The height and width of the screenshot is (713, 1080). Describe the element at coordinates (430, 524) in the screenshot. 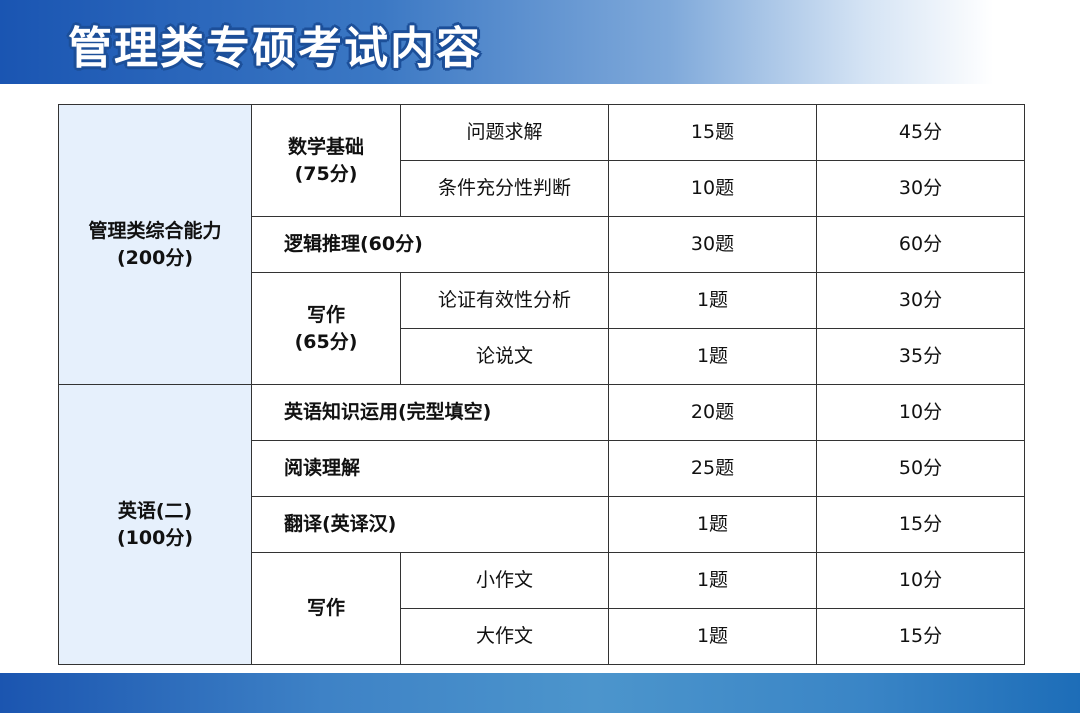

I see `group-cell: 翻译(英译汉)` at that location.